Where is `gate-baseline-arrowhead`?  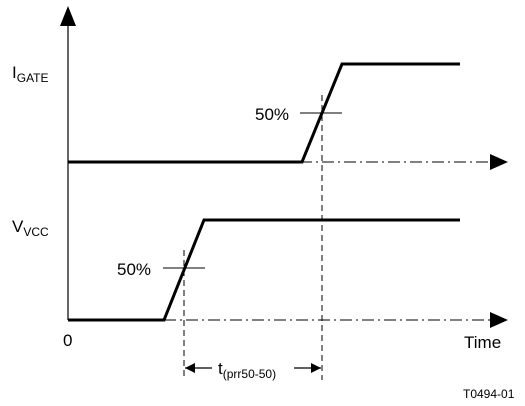
gate-baseline-arrowhead is located at coordinates (499, 162).